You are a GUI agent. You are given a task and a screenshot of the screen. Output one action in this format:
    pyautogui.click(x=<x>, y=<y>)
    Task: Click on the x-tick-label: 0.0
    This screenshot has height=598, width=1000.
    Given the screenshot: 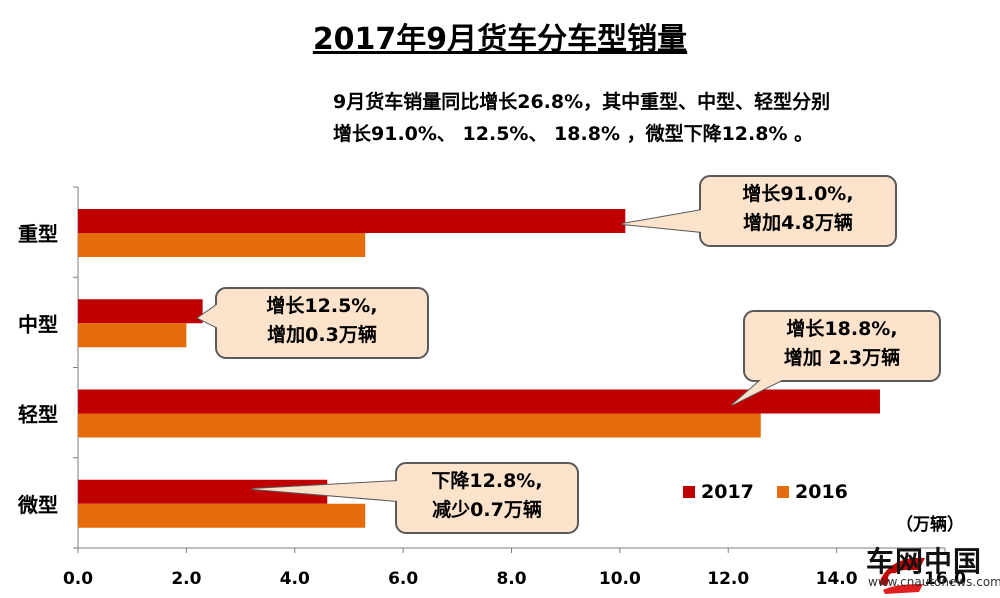 What is the action you would take?
    pyautogui.click(x=78, y=579)
    